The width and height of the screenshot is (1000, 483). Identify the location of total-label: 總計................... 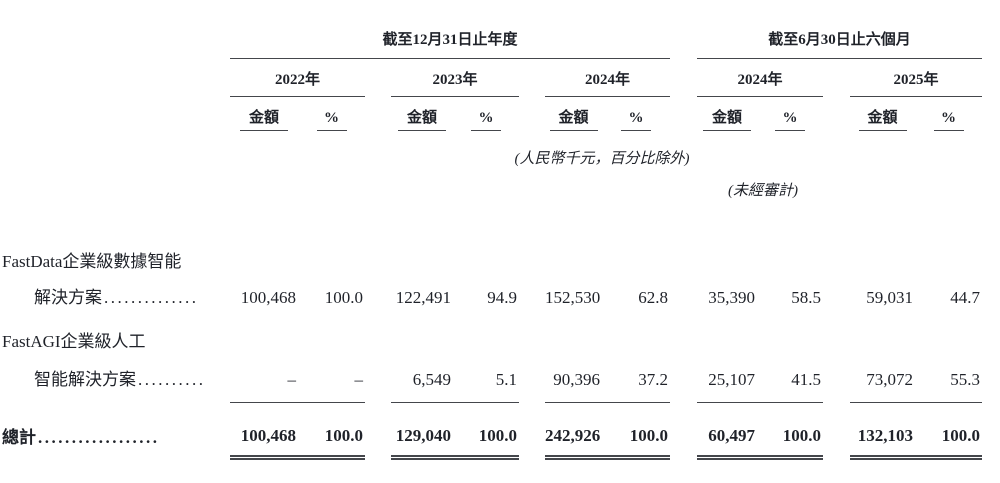
(115, 429).